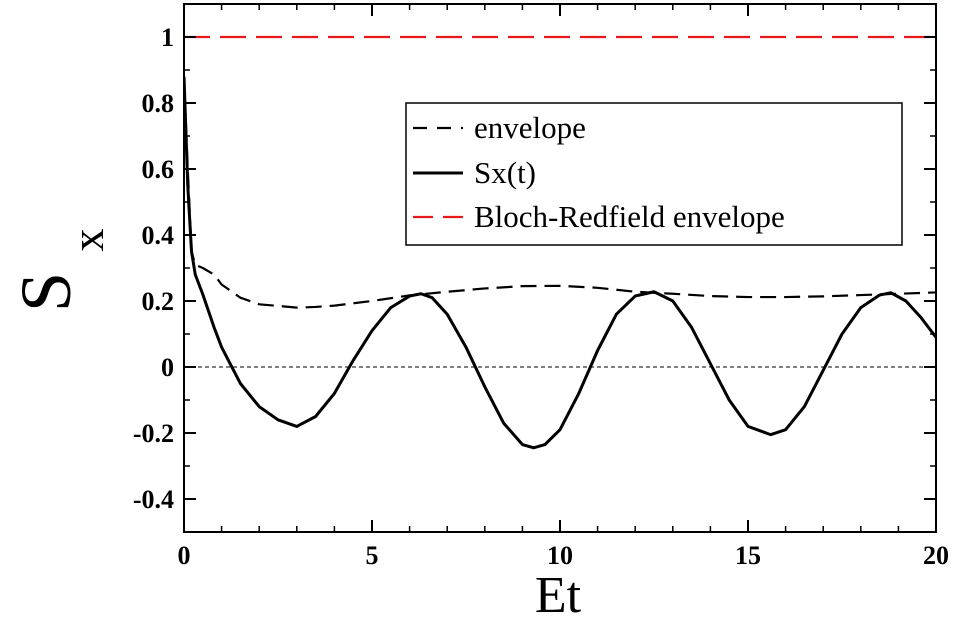 This screenshot has height=624, width=963. What do you see at coordinates (153, 499) in the screenshot?
I see `y-tick-label: -0.4` at bounding box center [153, 499].